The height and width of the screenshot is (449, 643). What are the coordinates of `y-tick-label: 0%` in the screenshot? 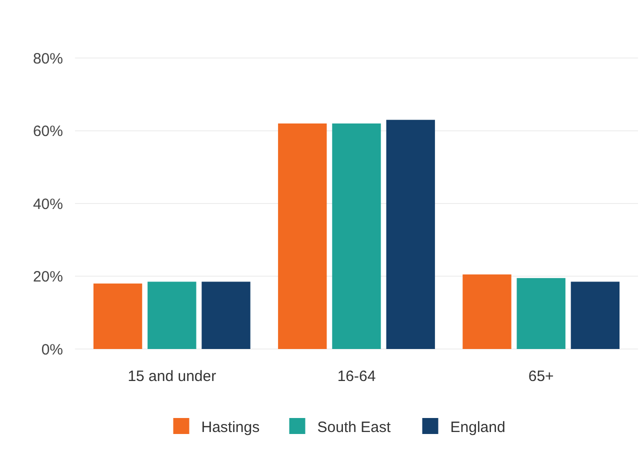 It's located at (52, 349).